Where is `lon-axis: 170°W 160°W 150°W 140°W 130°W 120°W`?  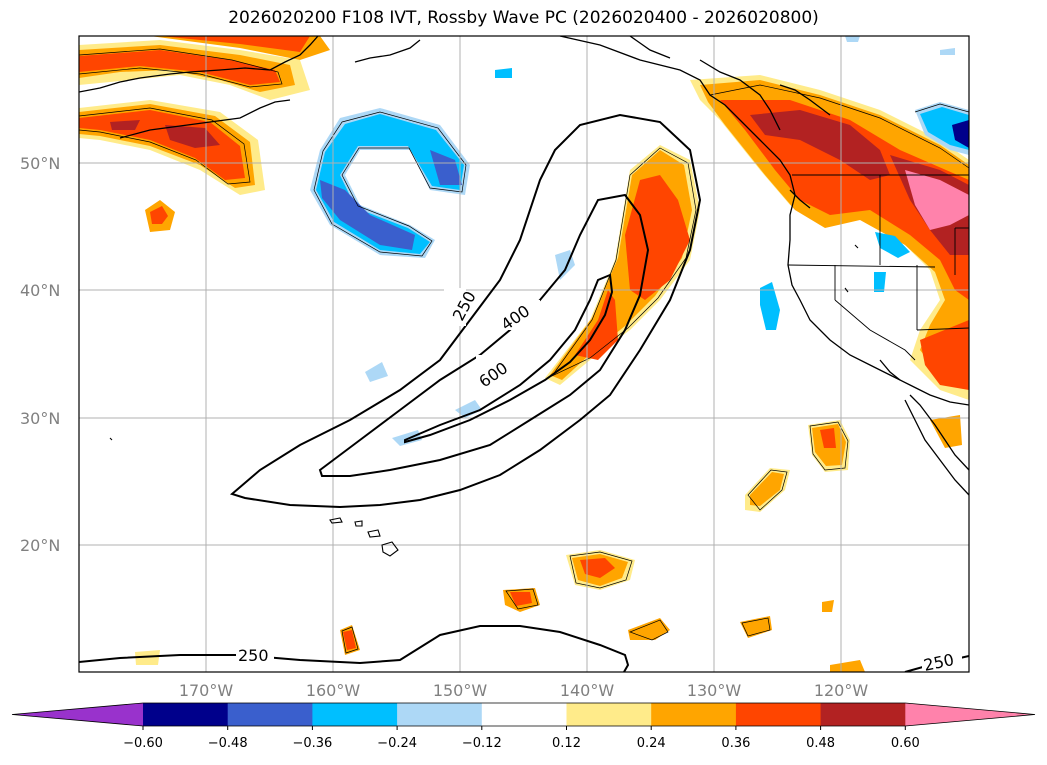 lon-axis: 170°W 160°W 150°W 140°W 130°W 120°W is located at coordinates (524, 690).